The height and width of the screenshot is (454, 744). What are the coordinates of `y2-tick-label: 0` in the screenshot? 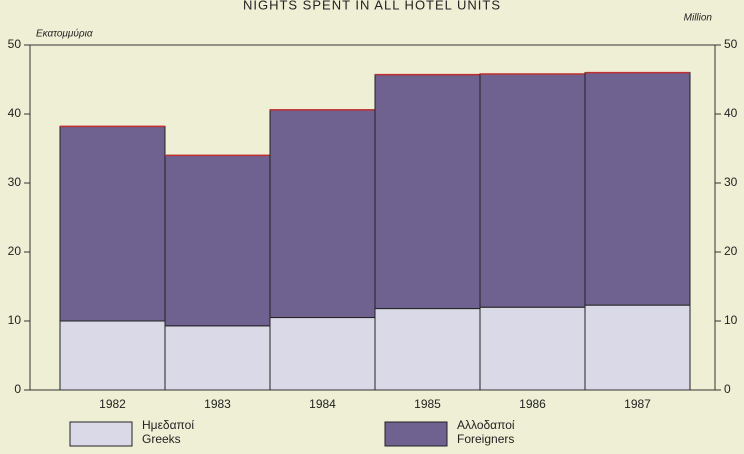 It's located at (727, 389).